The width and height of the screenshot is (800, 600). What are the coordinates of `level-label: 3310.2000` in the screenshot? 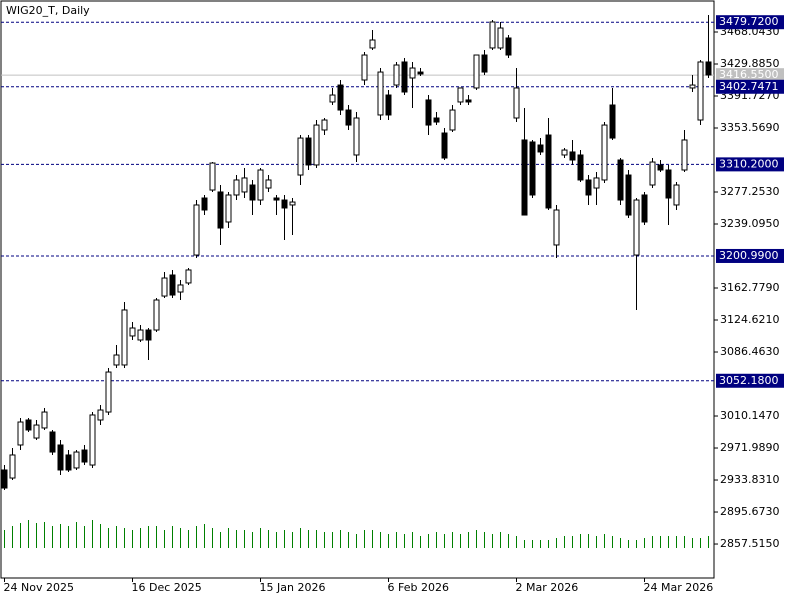 It's located at (749, 163).